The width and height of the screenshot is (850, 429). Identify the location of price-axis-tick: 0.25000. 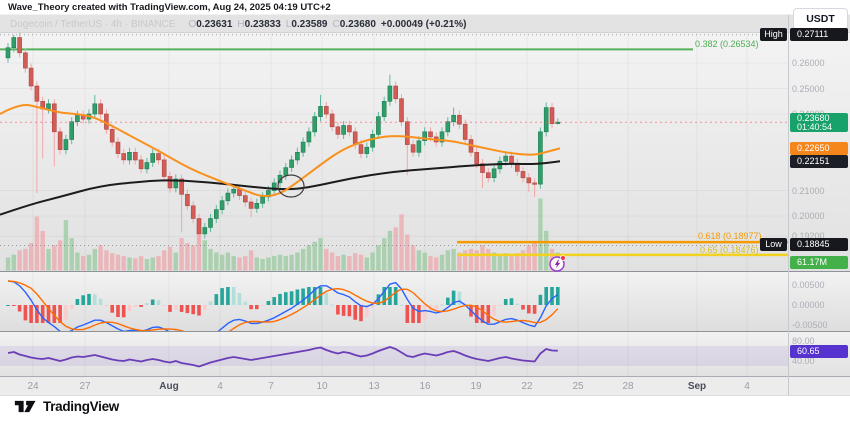
(808, 89).